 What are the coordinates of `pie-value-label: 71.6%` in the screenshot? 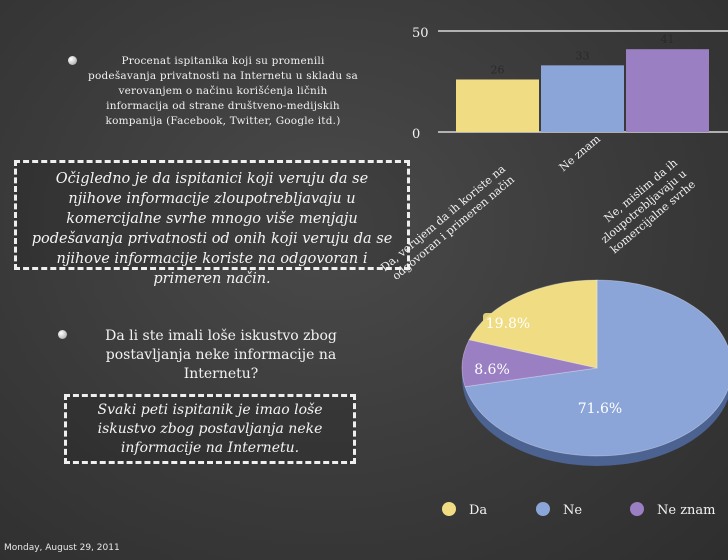 It's located at (600, 409).